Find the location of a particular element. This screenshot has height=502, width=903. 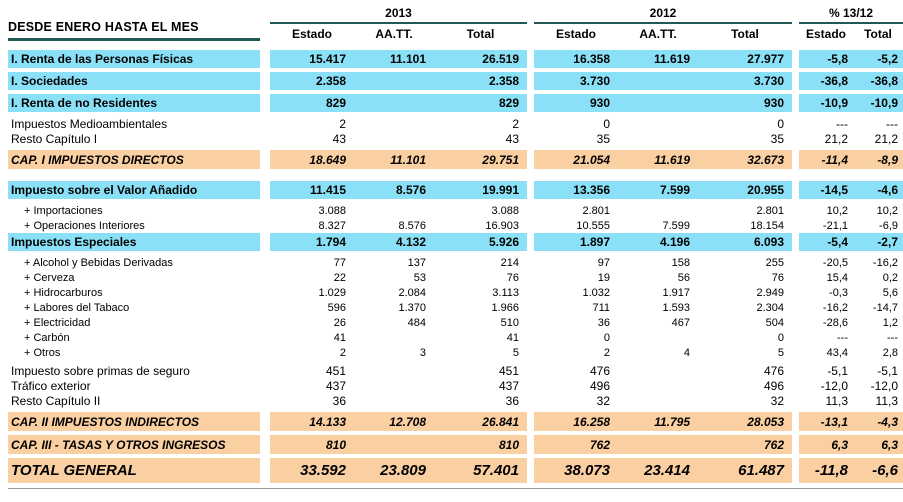

band-2013: 15.417 11.101 26.519 is located at coordinates (398, 59).